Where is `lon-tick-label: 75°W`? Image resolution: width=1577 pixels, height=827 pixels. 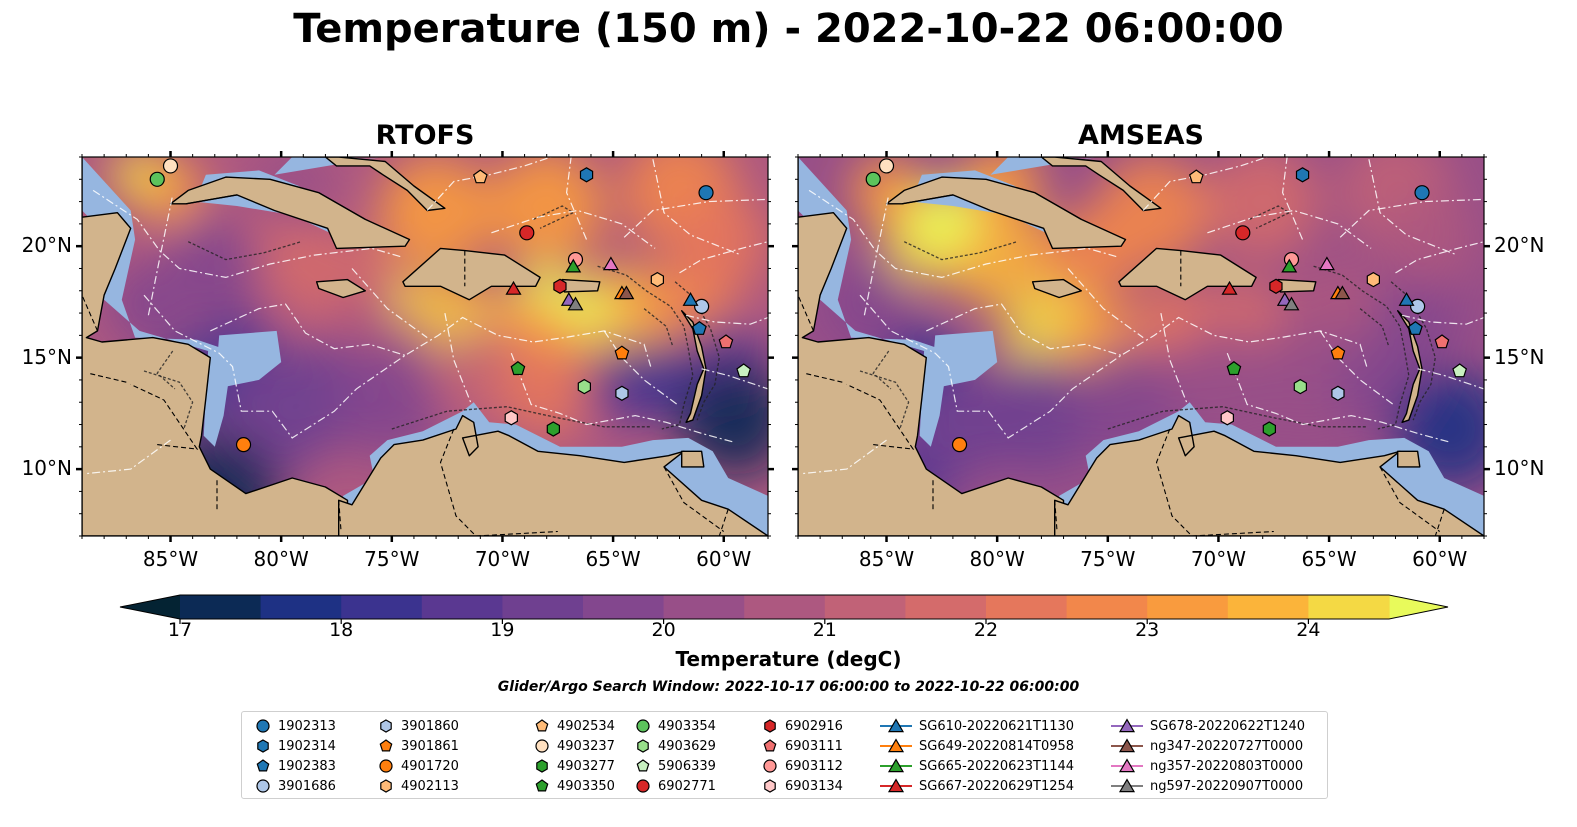
lon-tick-label: 75°W is located at coordinates (392, 559).